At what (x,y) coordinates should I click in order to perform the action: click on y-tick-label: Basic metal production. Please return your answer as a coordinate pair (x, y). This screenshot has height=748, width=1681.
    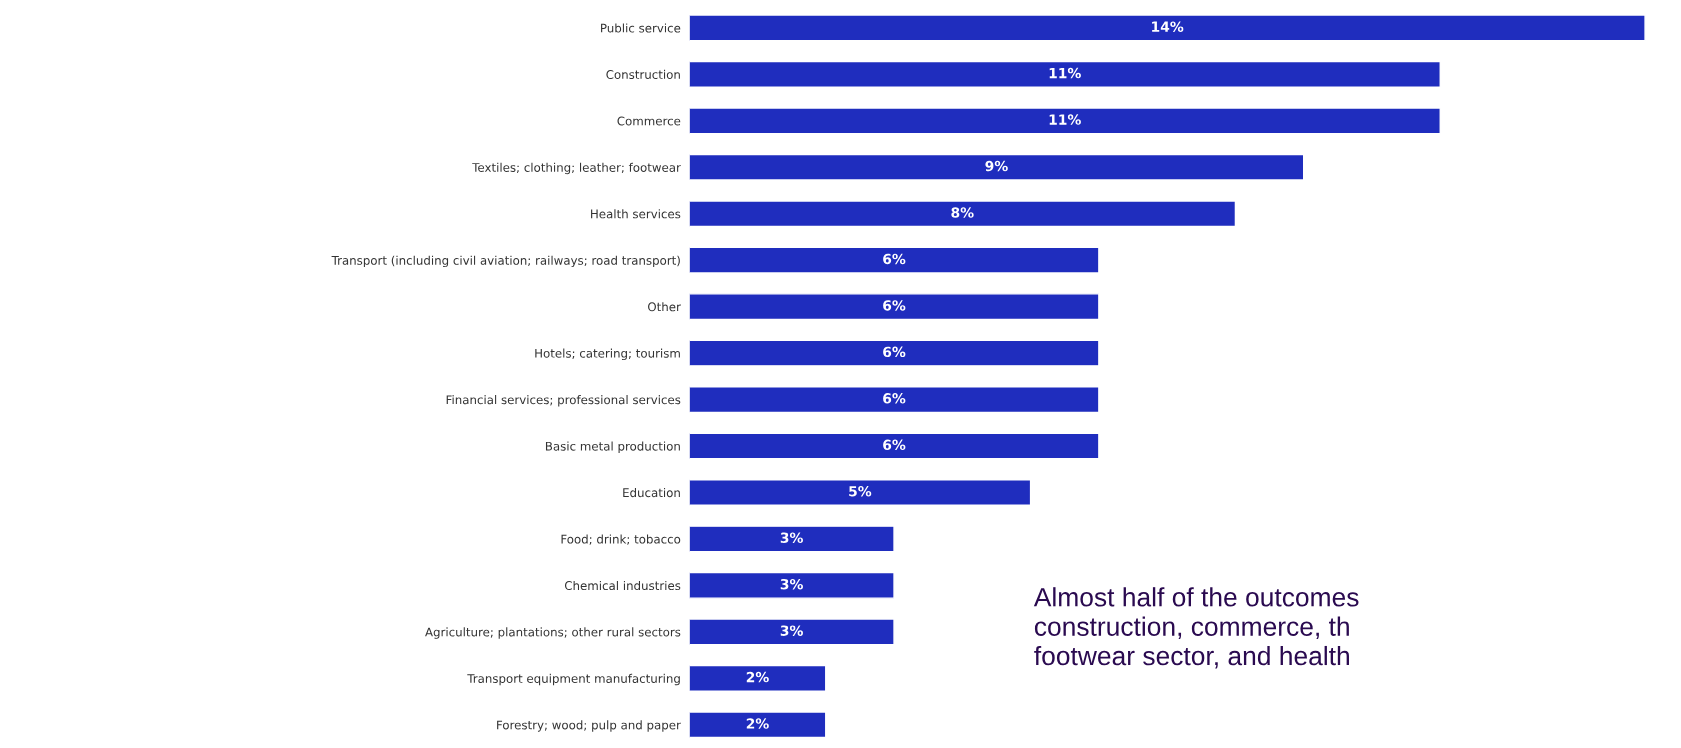
    Looking at the image, I should click on (612, 447).